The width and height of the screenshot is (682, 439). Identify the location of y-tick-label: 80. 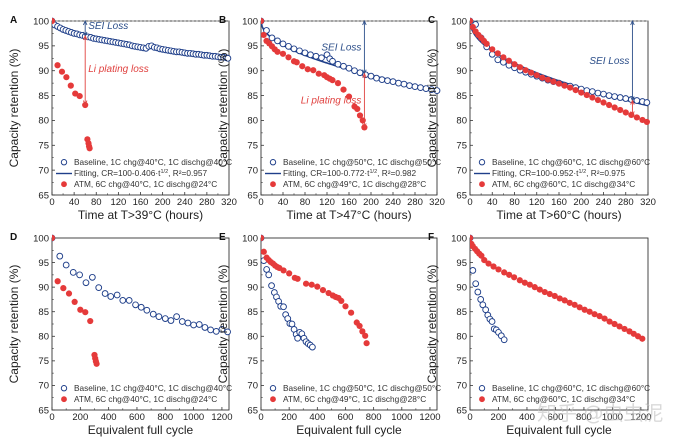
(252, 337).